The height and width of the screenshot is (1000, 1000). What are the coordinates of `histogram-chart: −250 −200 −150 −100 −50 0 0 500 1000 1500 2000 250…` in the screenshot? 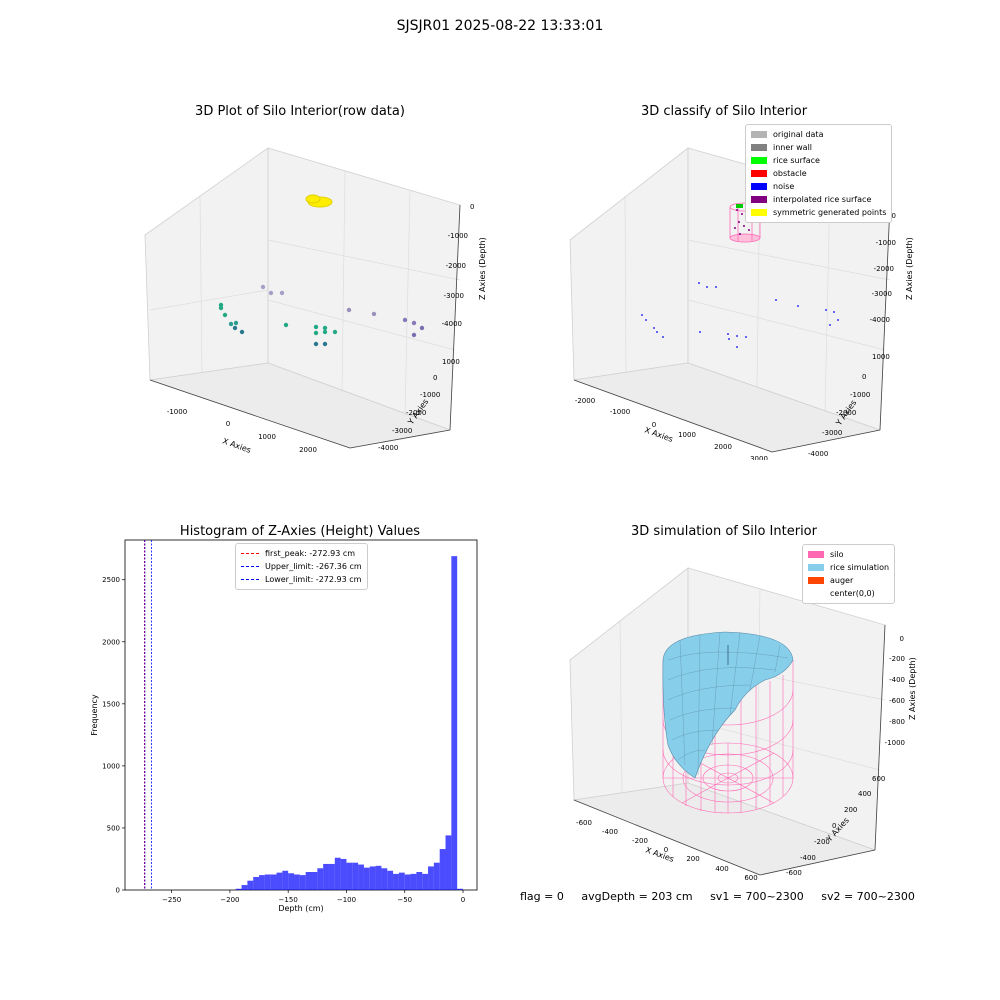 It's located at (284, 726).